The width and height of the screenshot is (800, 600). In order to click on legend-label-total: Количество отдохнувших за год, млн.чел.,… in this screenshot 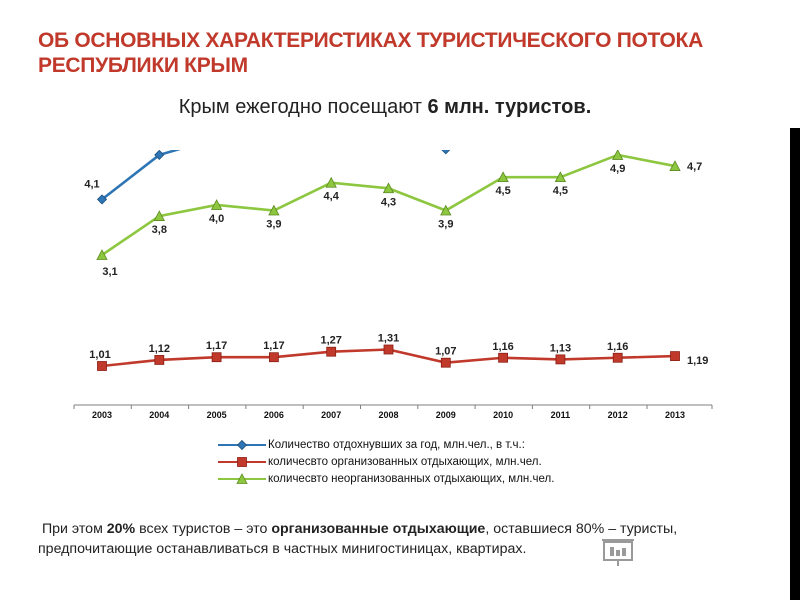, I will do `click(396, 444)`.